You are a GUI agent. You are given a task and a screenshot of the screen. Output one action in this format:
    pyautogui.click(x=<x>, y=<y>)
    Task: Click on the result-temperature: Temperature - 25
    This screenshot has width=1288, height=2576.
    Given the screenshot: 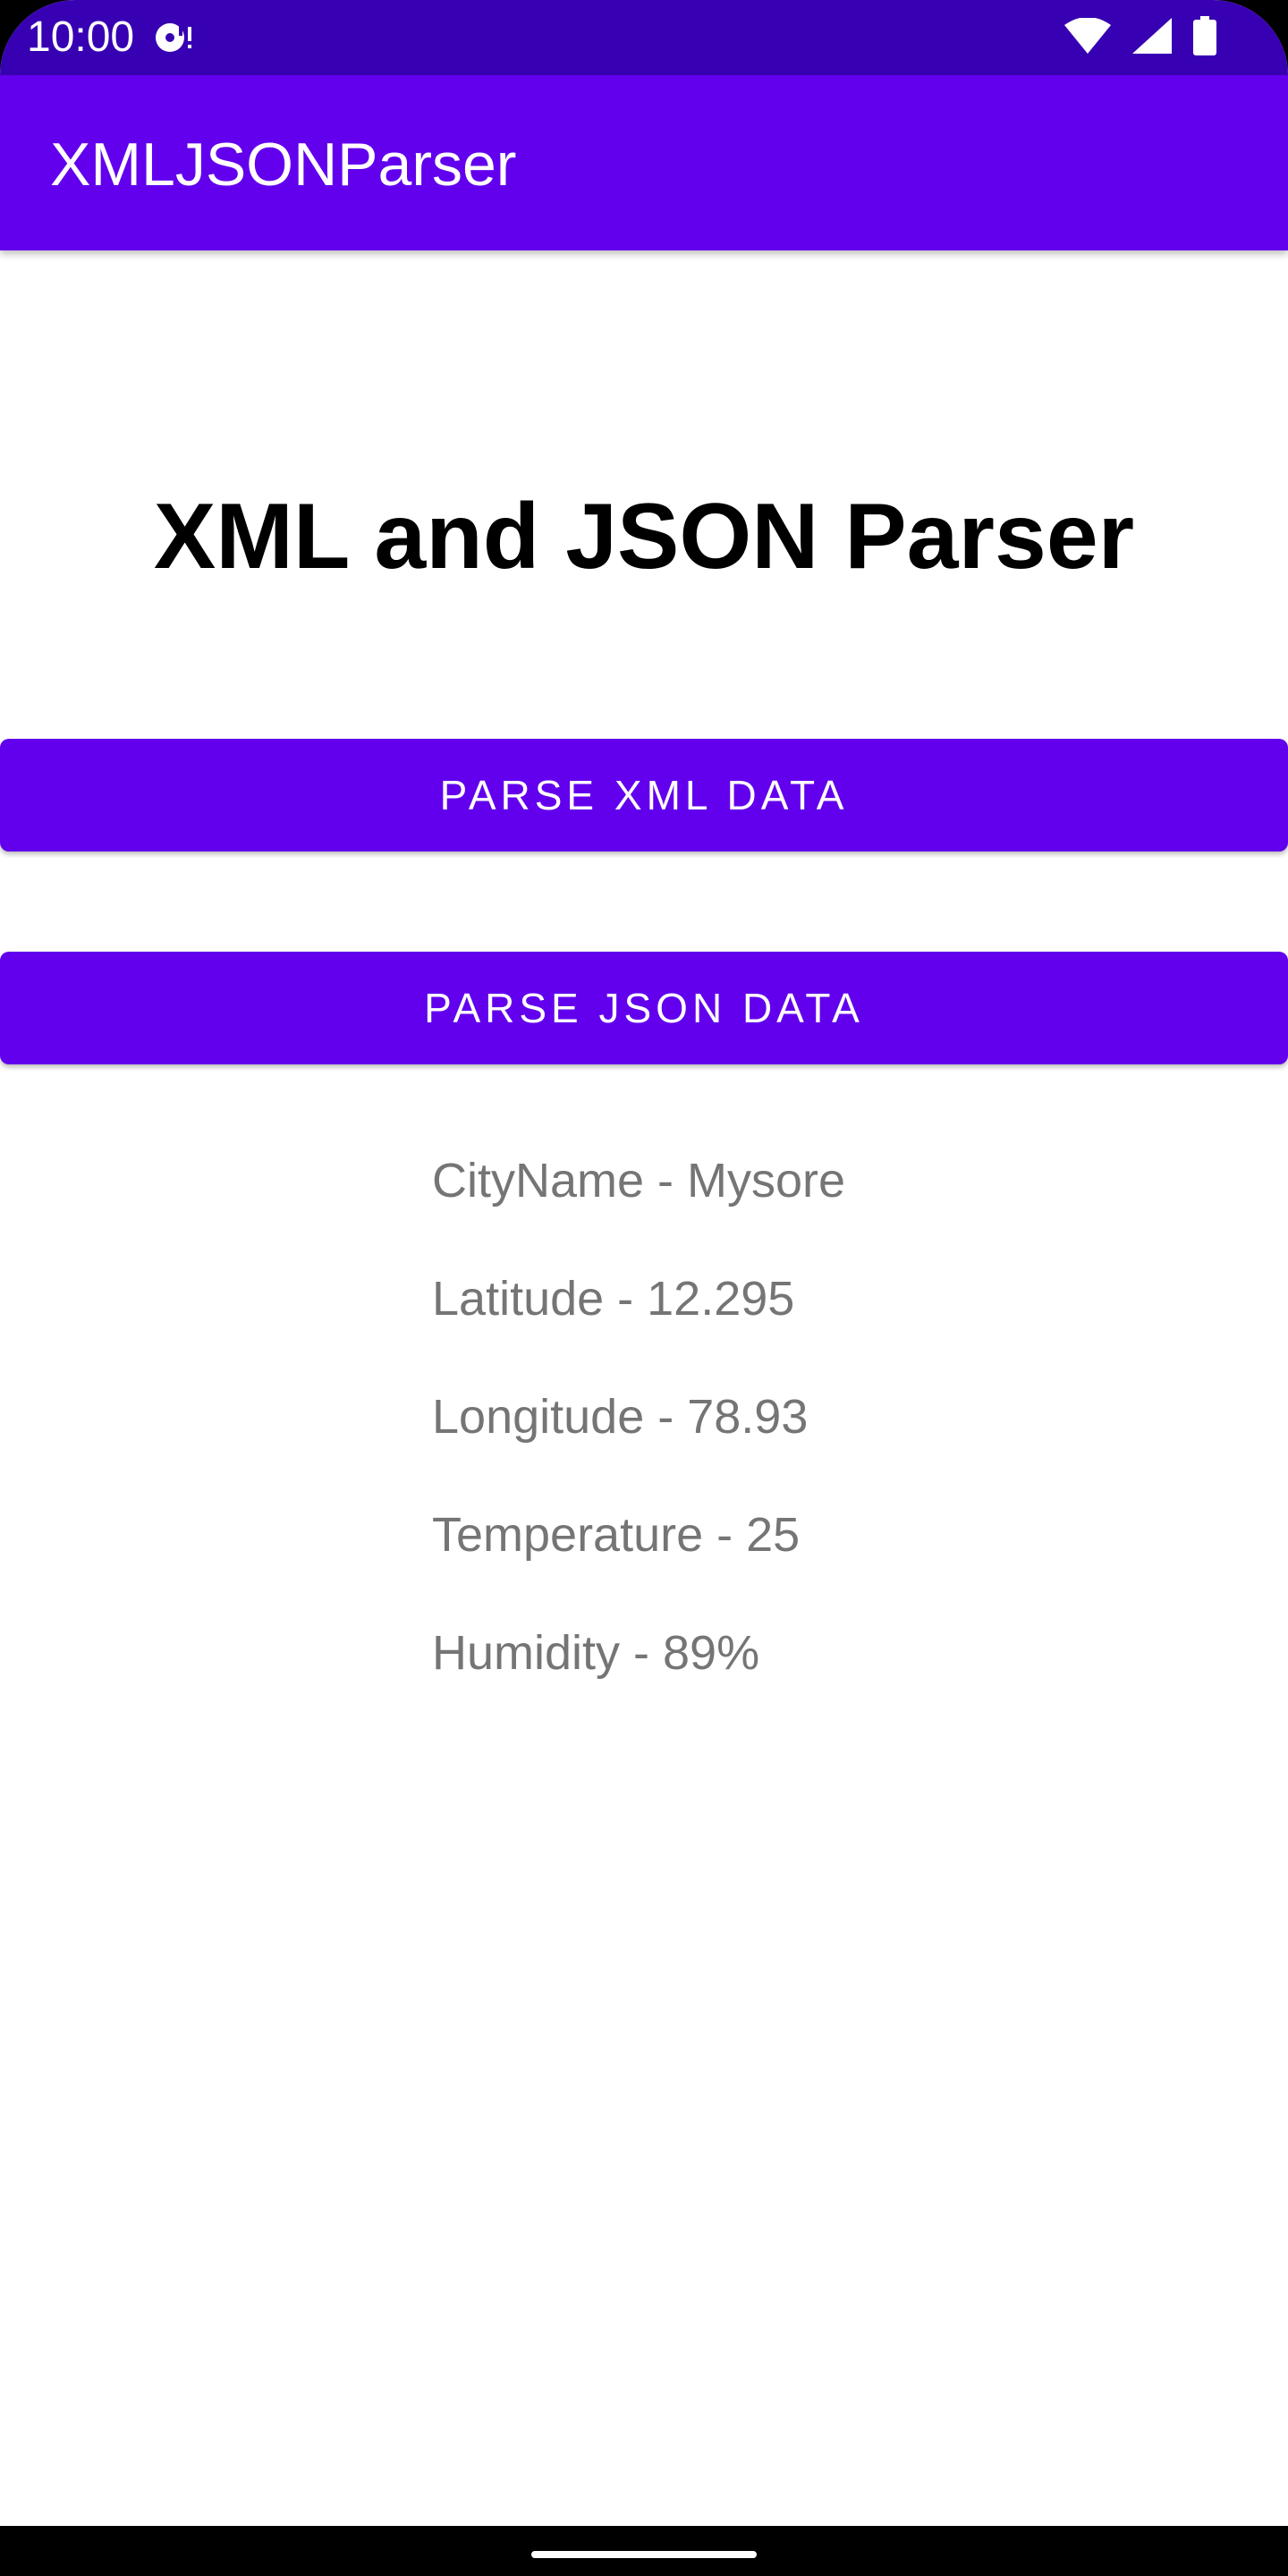 What is the action you would take?
    pyautogui.click(x=616, y=1535)
    